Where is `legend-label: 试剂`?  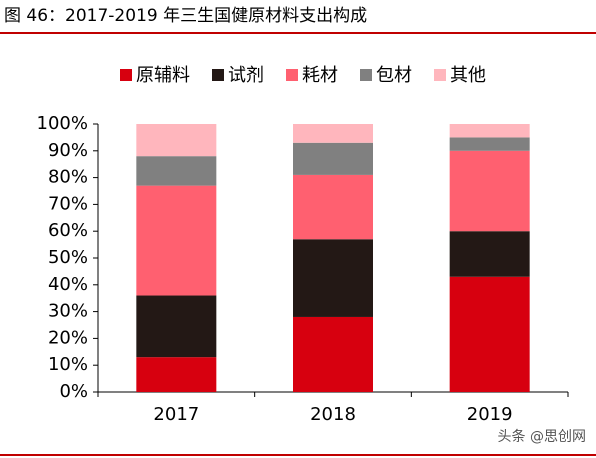
legend-label: 试剂 is located at coordinates (246, 75).